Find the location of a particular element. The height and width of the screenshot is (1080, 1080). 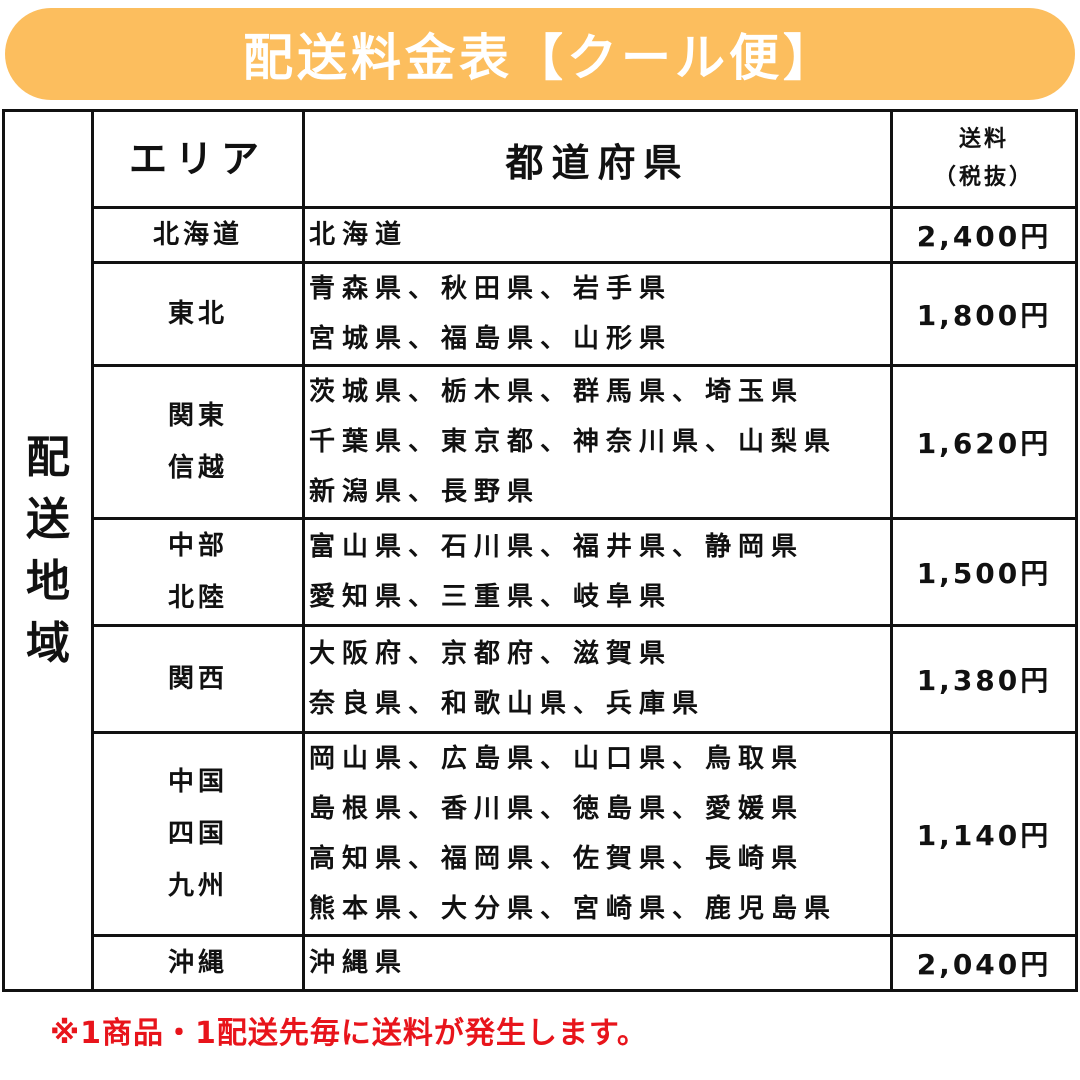

prefecture-line: 富山県、石川県、福井県、静岡県 is located at coordinates (557, 547).